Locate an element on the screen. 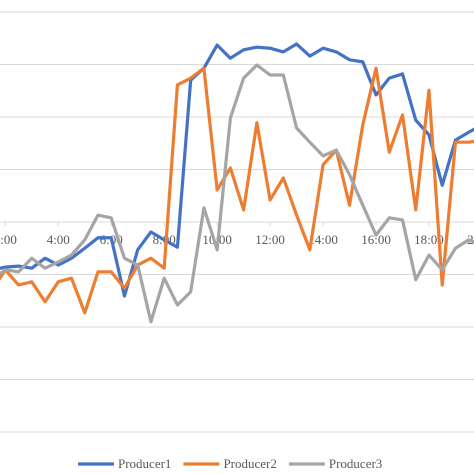 The width and height of the screenshot is (474, 474). legend-label: Producer2 is located at coordinates (249, 463).